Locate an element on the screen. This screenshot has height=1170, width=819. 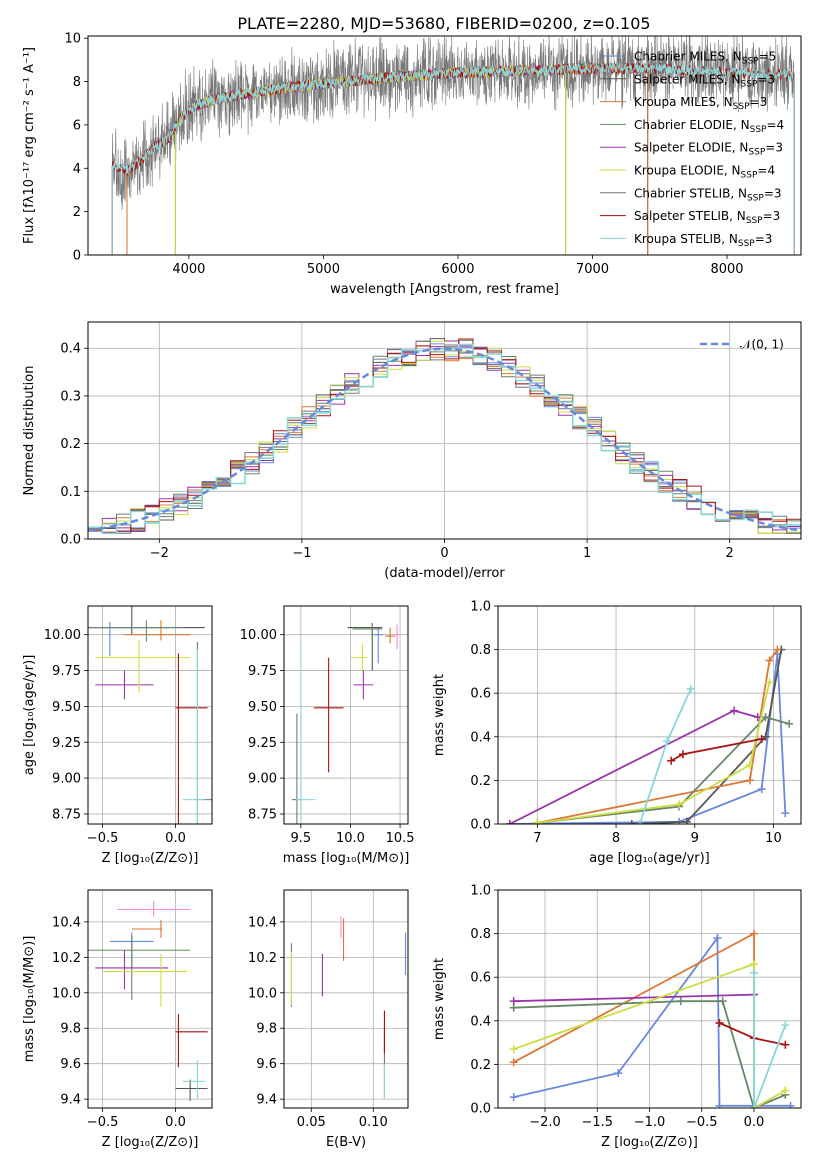
y-tick-label: 10.00 is located at coordinates (62, 635).